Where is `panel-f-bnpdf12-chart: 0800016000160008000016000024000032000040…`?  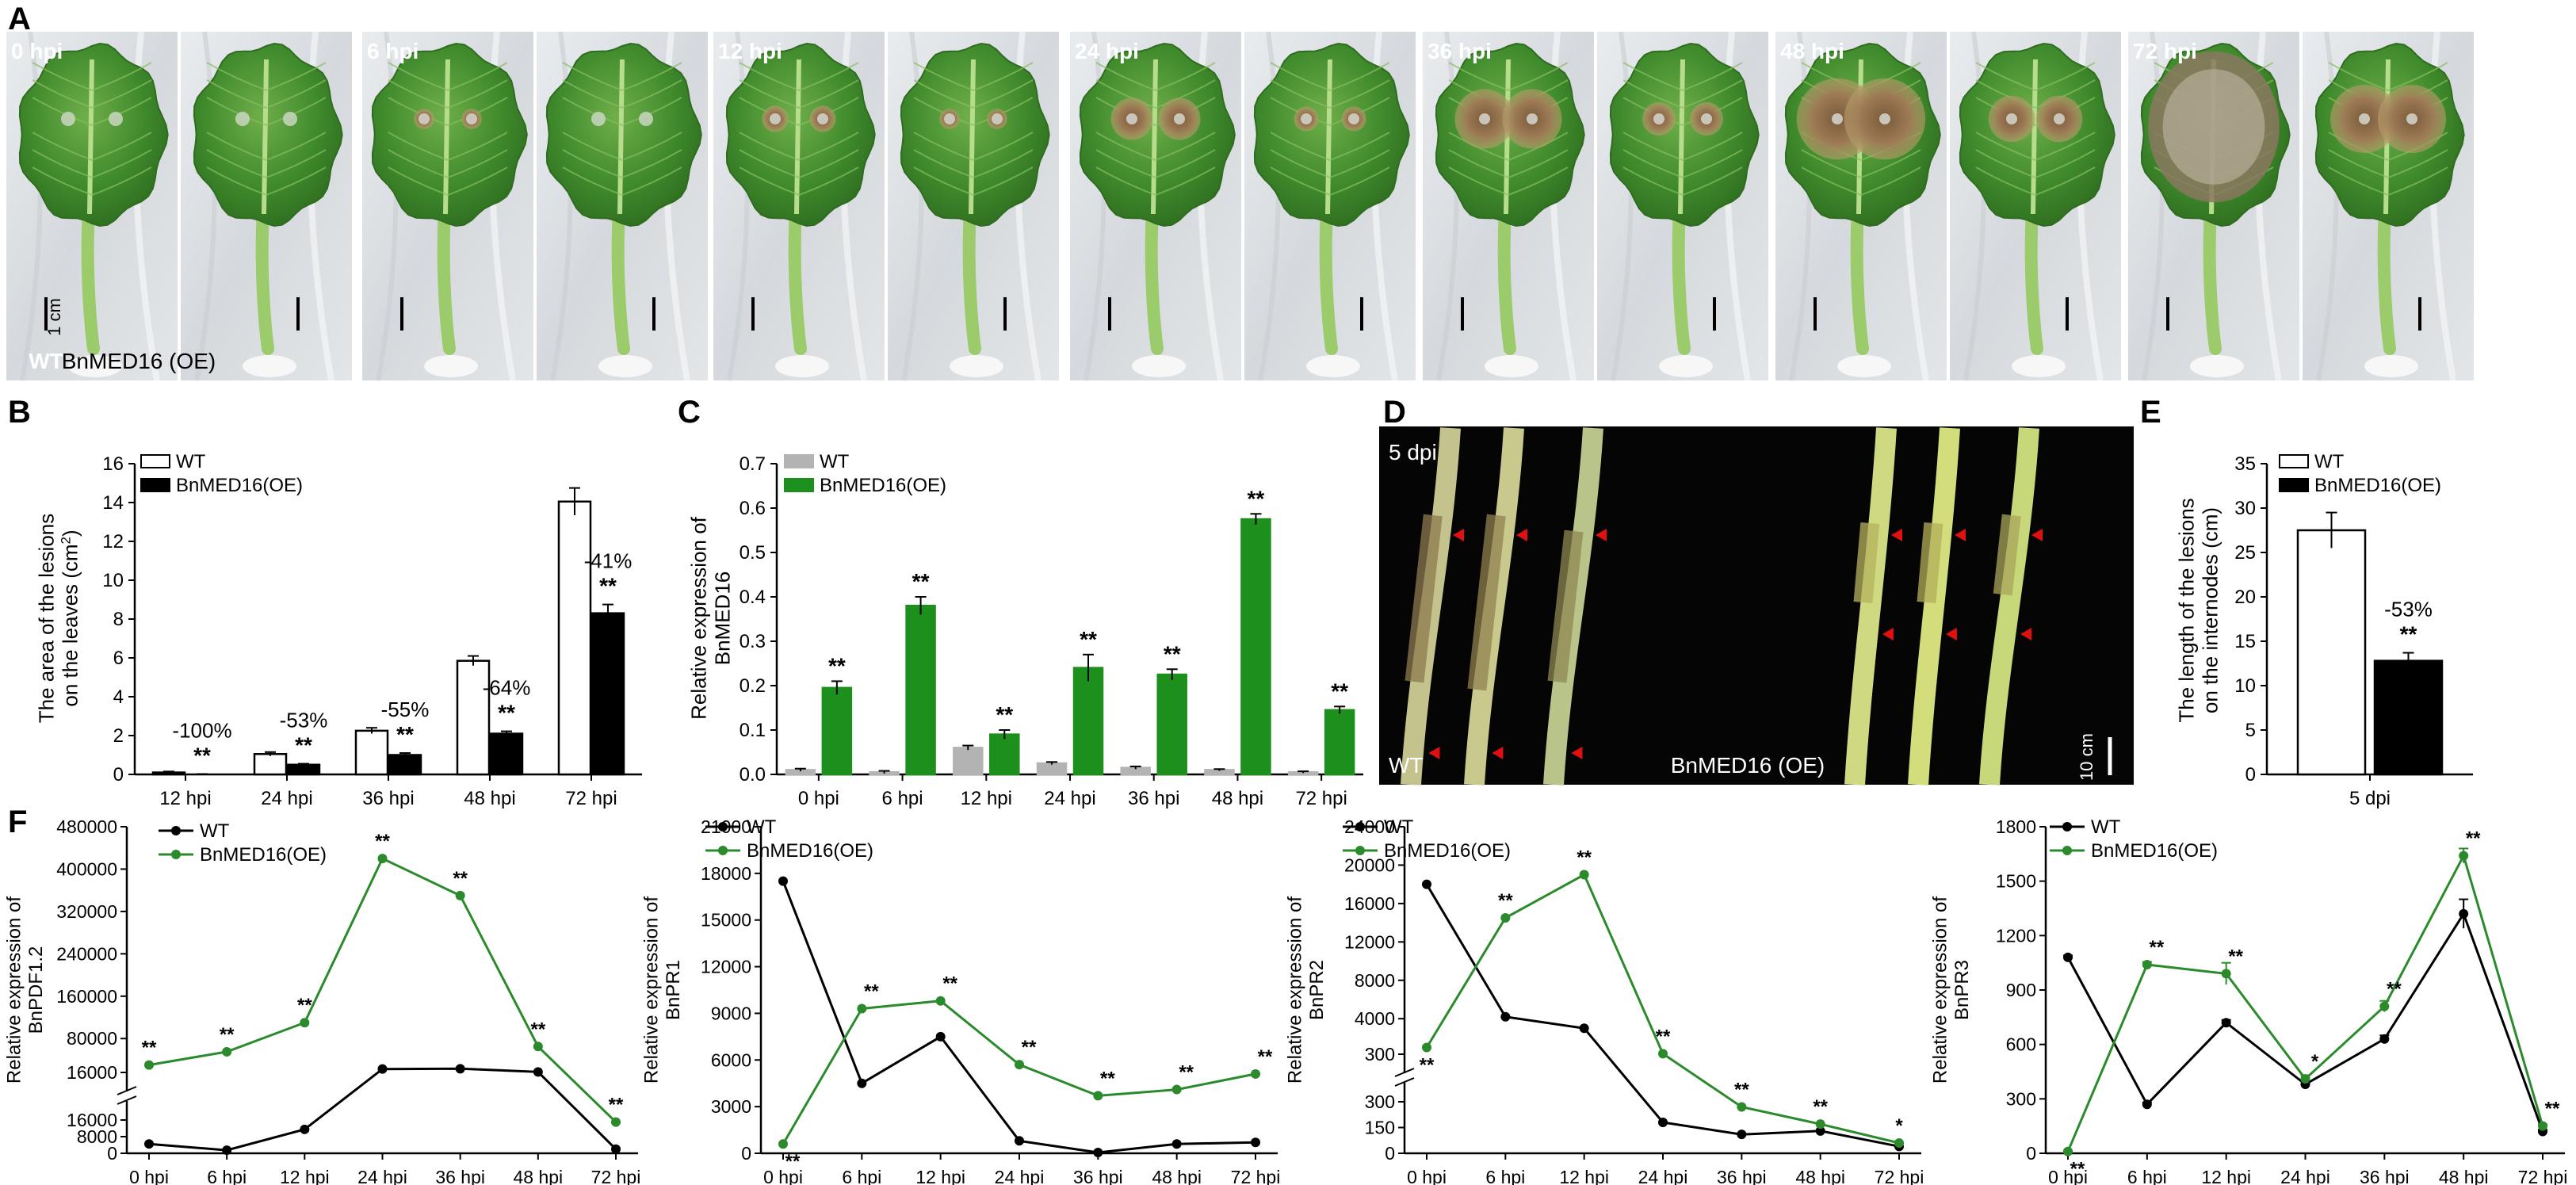
panel-f-bnpdf12-chart: 0800016000160008000016000024000032000040… is located at coordinates (322, 1000).